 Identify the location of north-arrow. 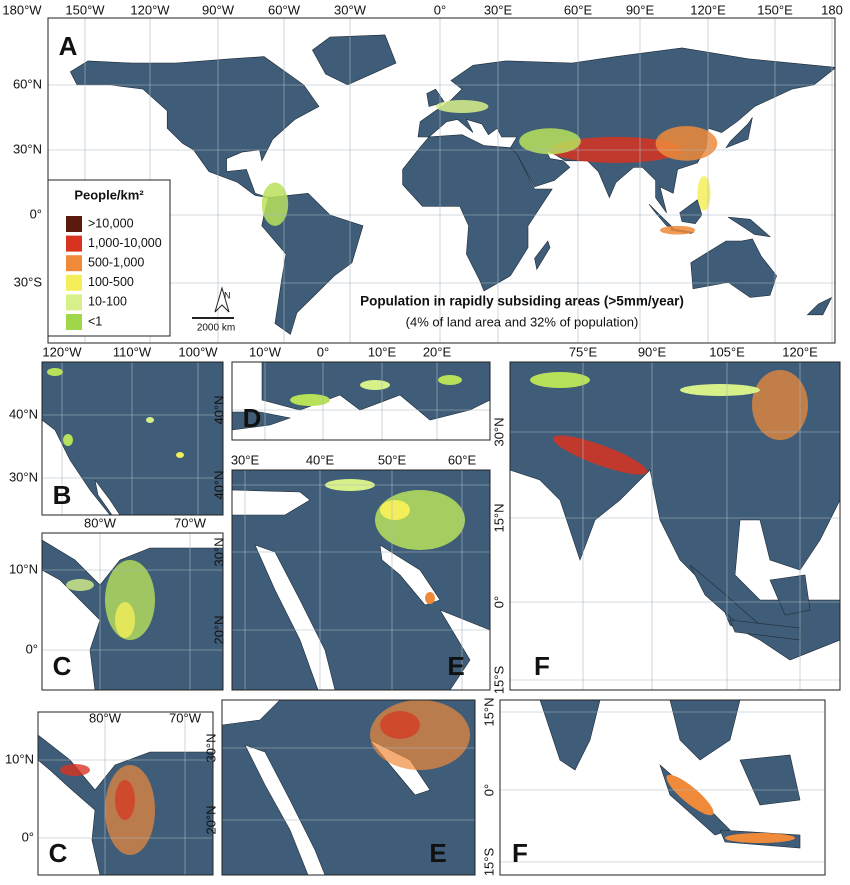
(222, 299).